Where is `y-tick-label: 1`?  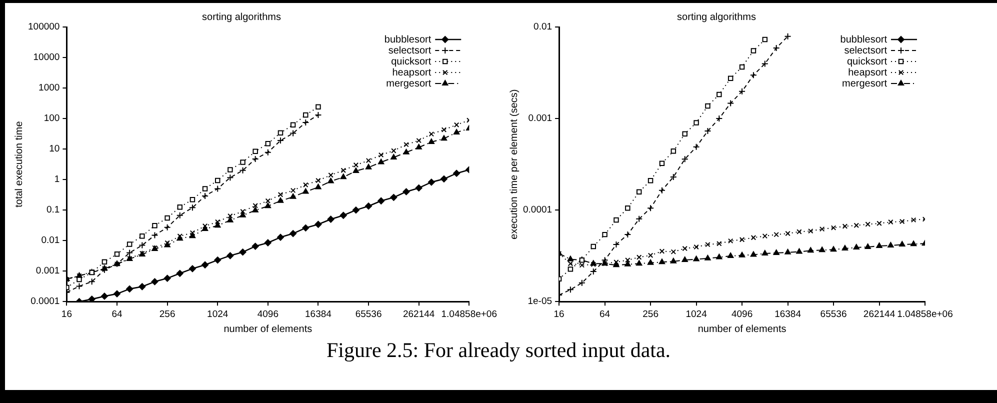 y-tick-label: 1 is located at coordinates (57, 180).